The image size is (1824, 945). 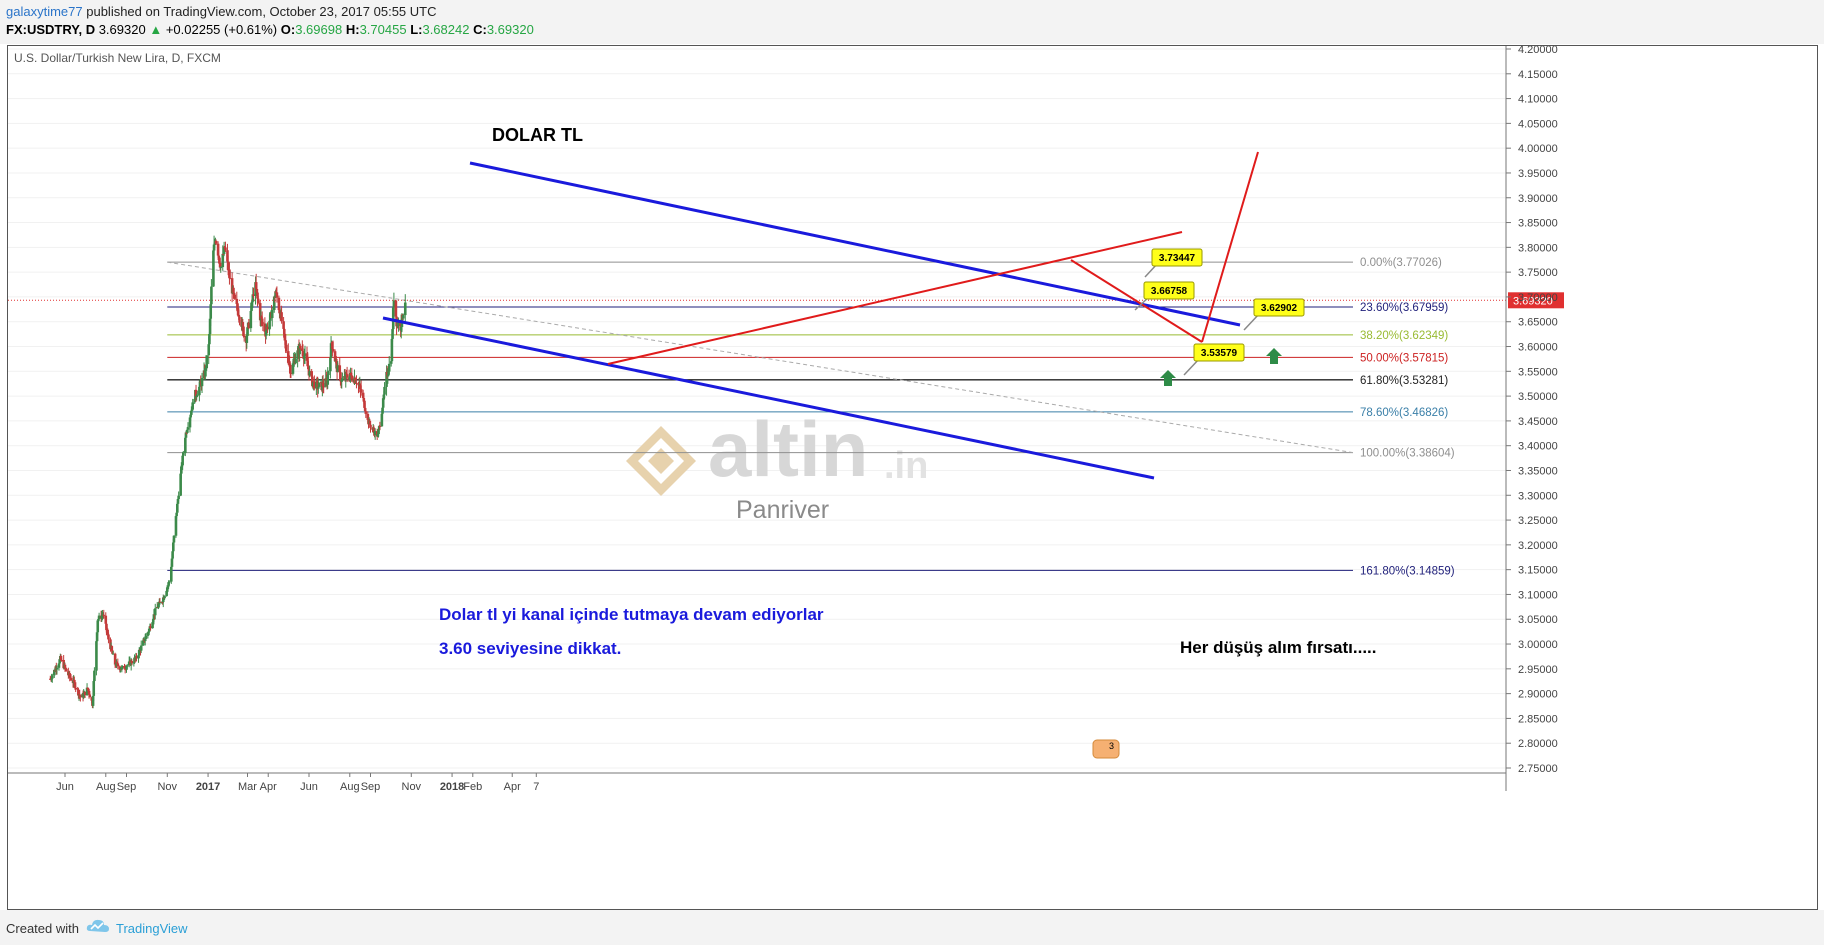 What do you see at coordinates (1168, 378) in the screenshot?
I see `up-arrow-icon` at bounding box center [1168, 378].